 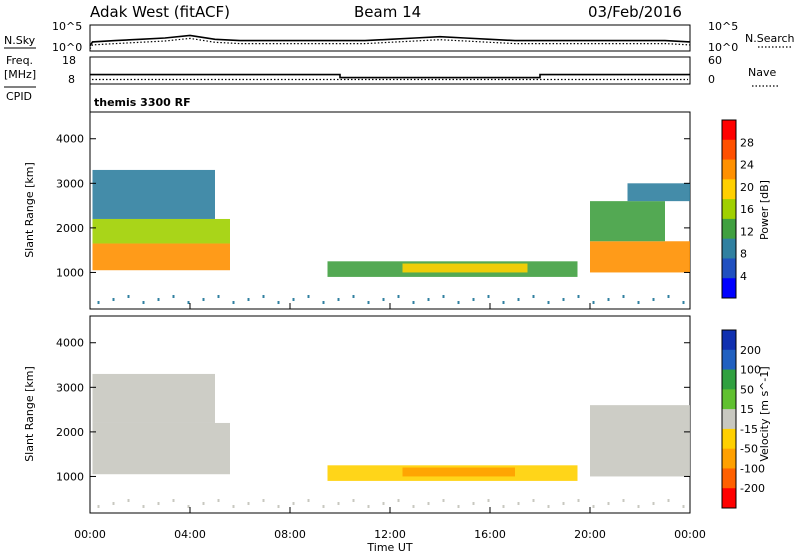 I want to click on x-tick-label-1: 04:00, so click(x=190, y=534).